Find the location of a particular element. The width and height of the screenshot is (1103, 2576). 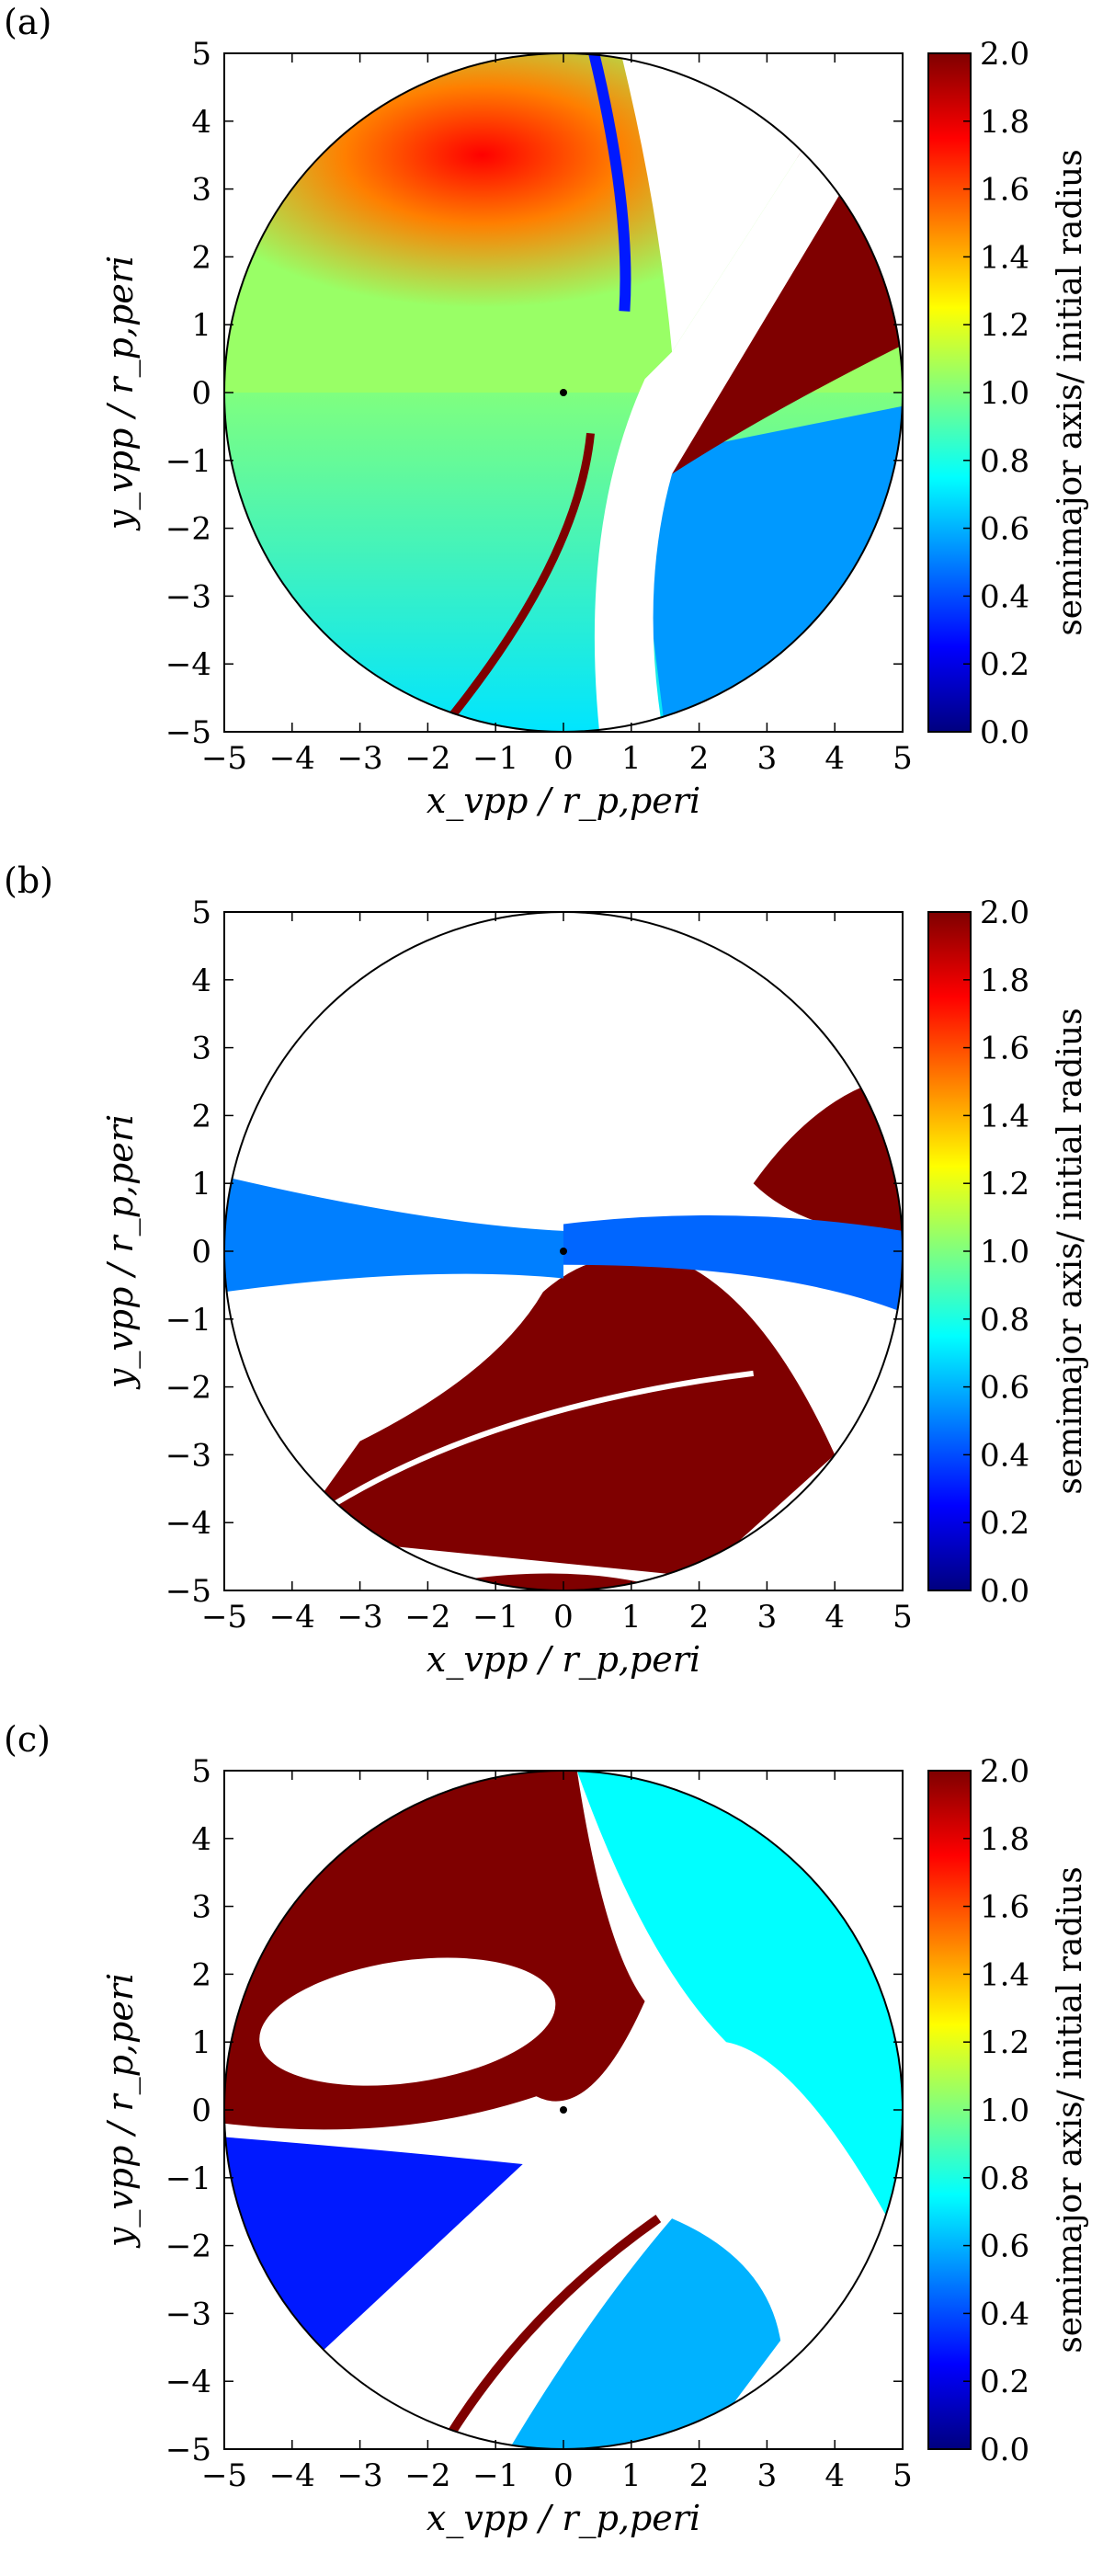

x-tick-label: −4 is located at coordinates (292, 758).